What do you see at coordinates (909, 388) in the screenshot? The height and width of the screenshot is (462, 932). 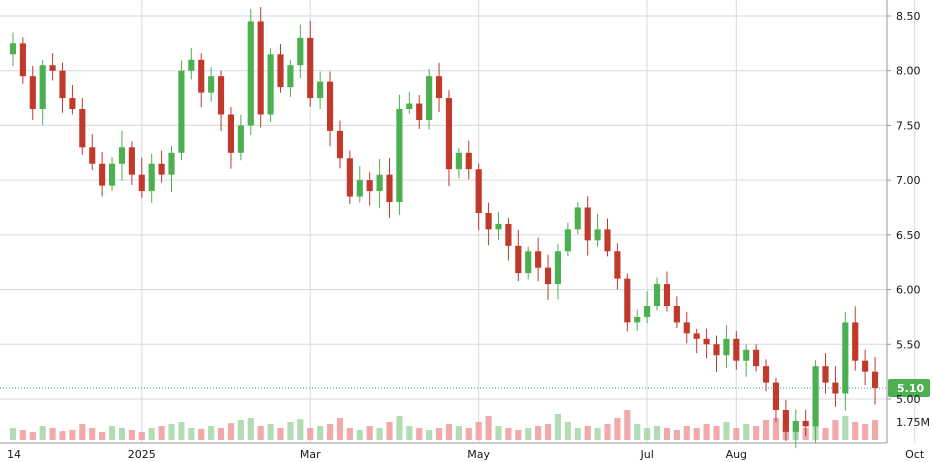 I see `last-price-badge` at bounding box center [909, 388].